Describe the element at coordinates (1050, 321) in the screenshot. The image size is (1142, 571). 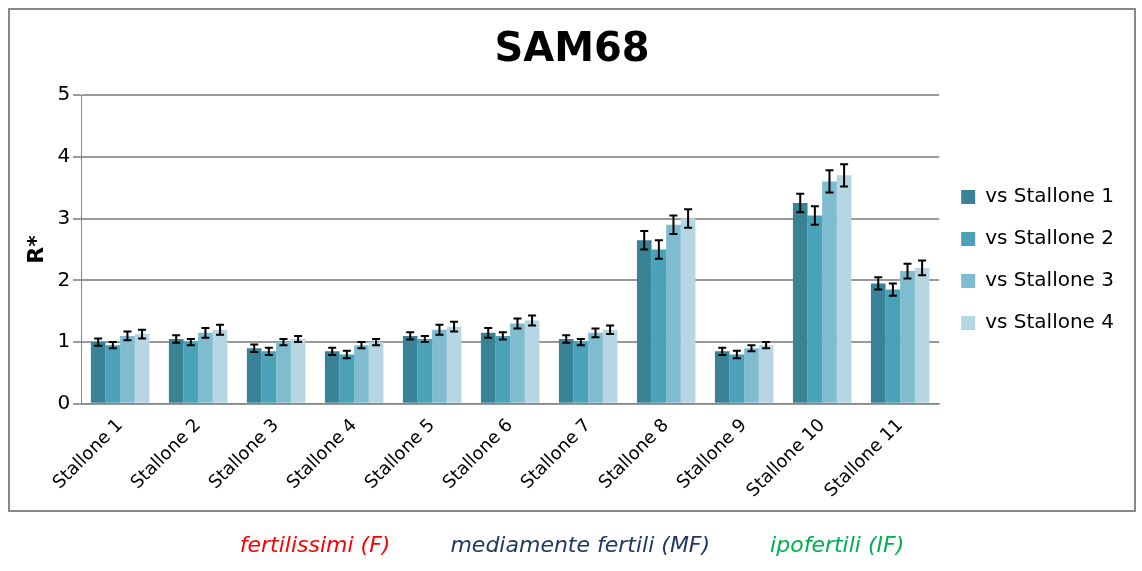
I see `legend-label: vs Stallone 4` at that location.